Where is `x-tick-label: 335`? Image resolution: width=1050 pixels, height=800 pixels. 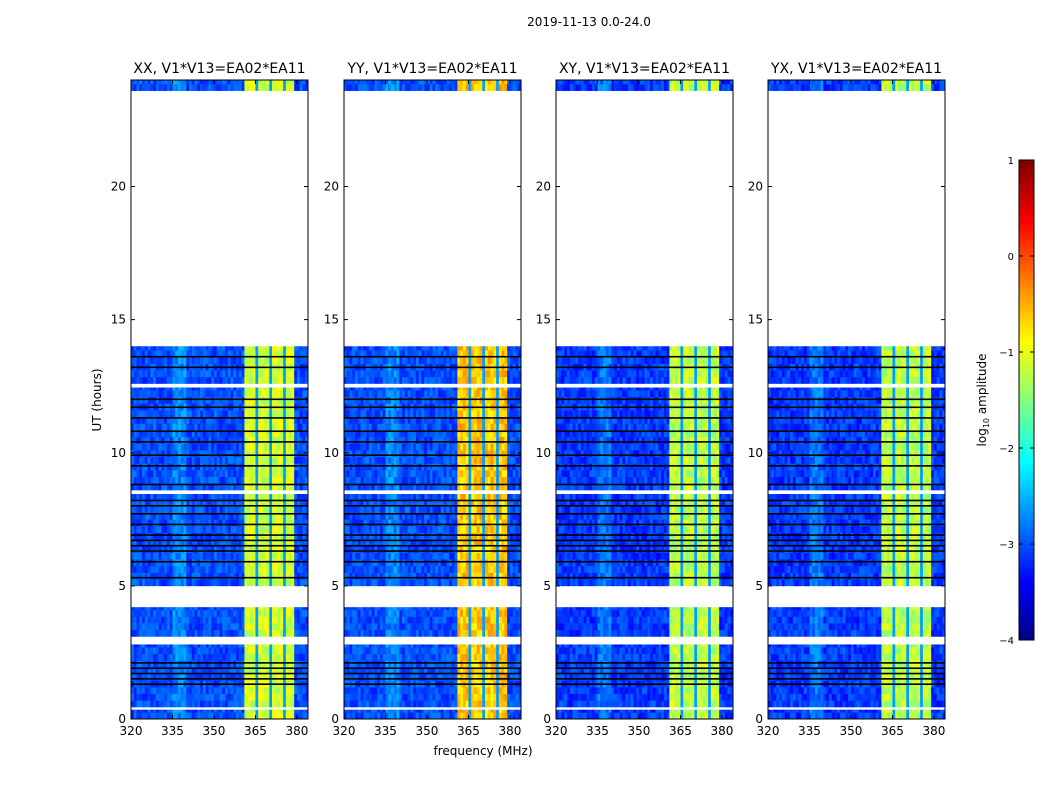 x-tick-label: 335 is located at coordinates (172, 731).